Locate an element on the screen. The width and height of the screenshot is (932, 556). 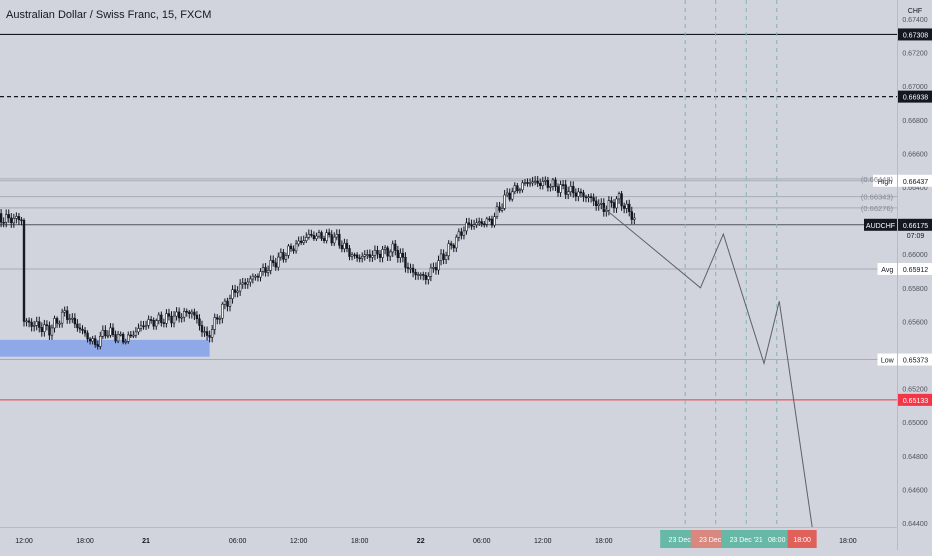
upper-solid-tag: 0.67308 is located at coordinates (915, 35).